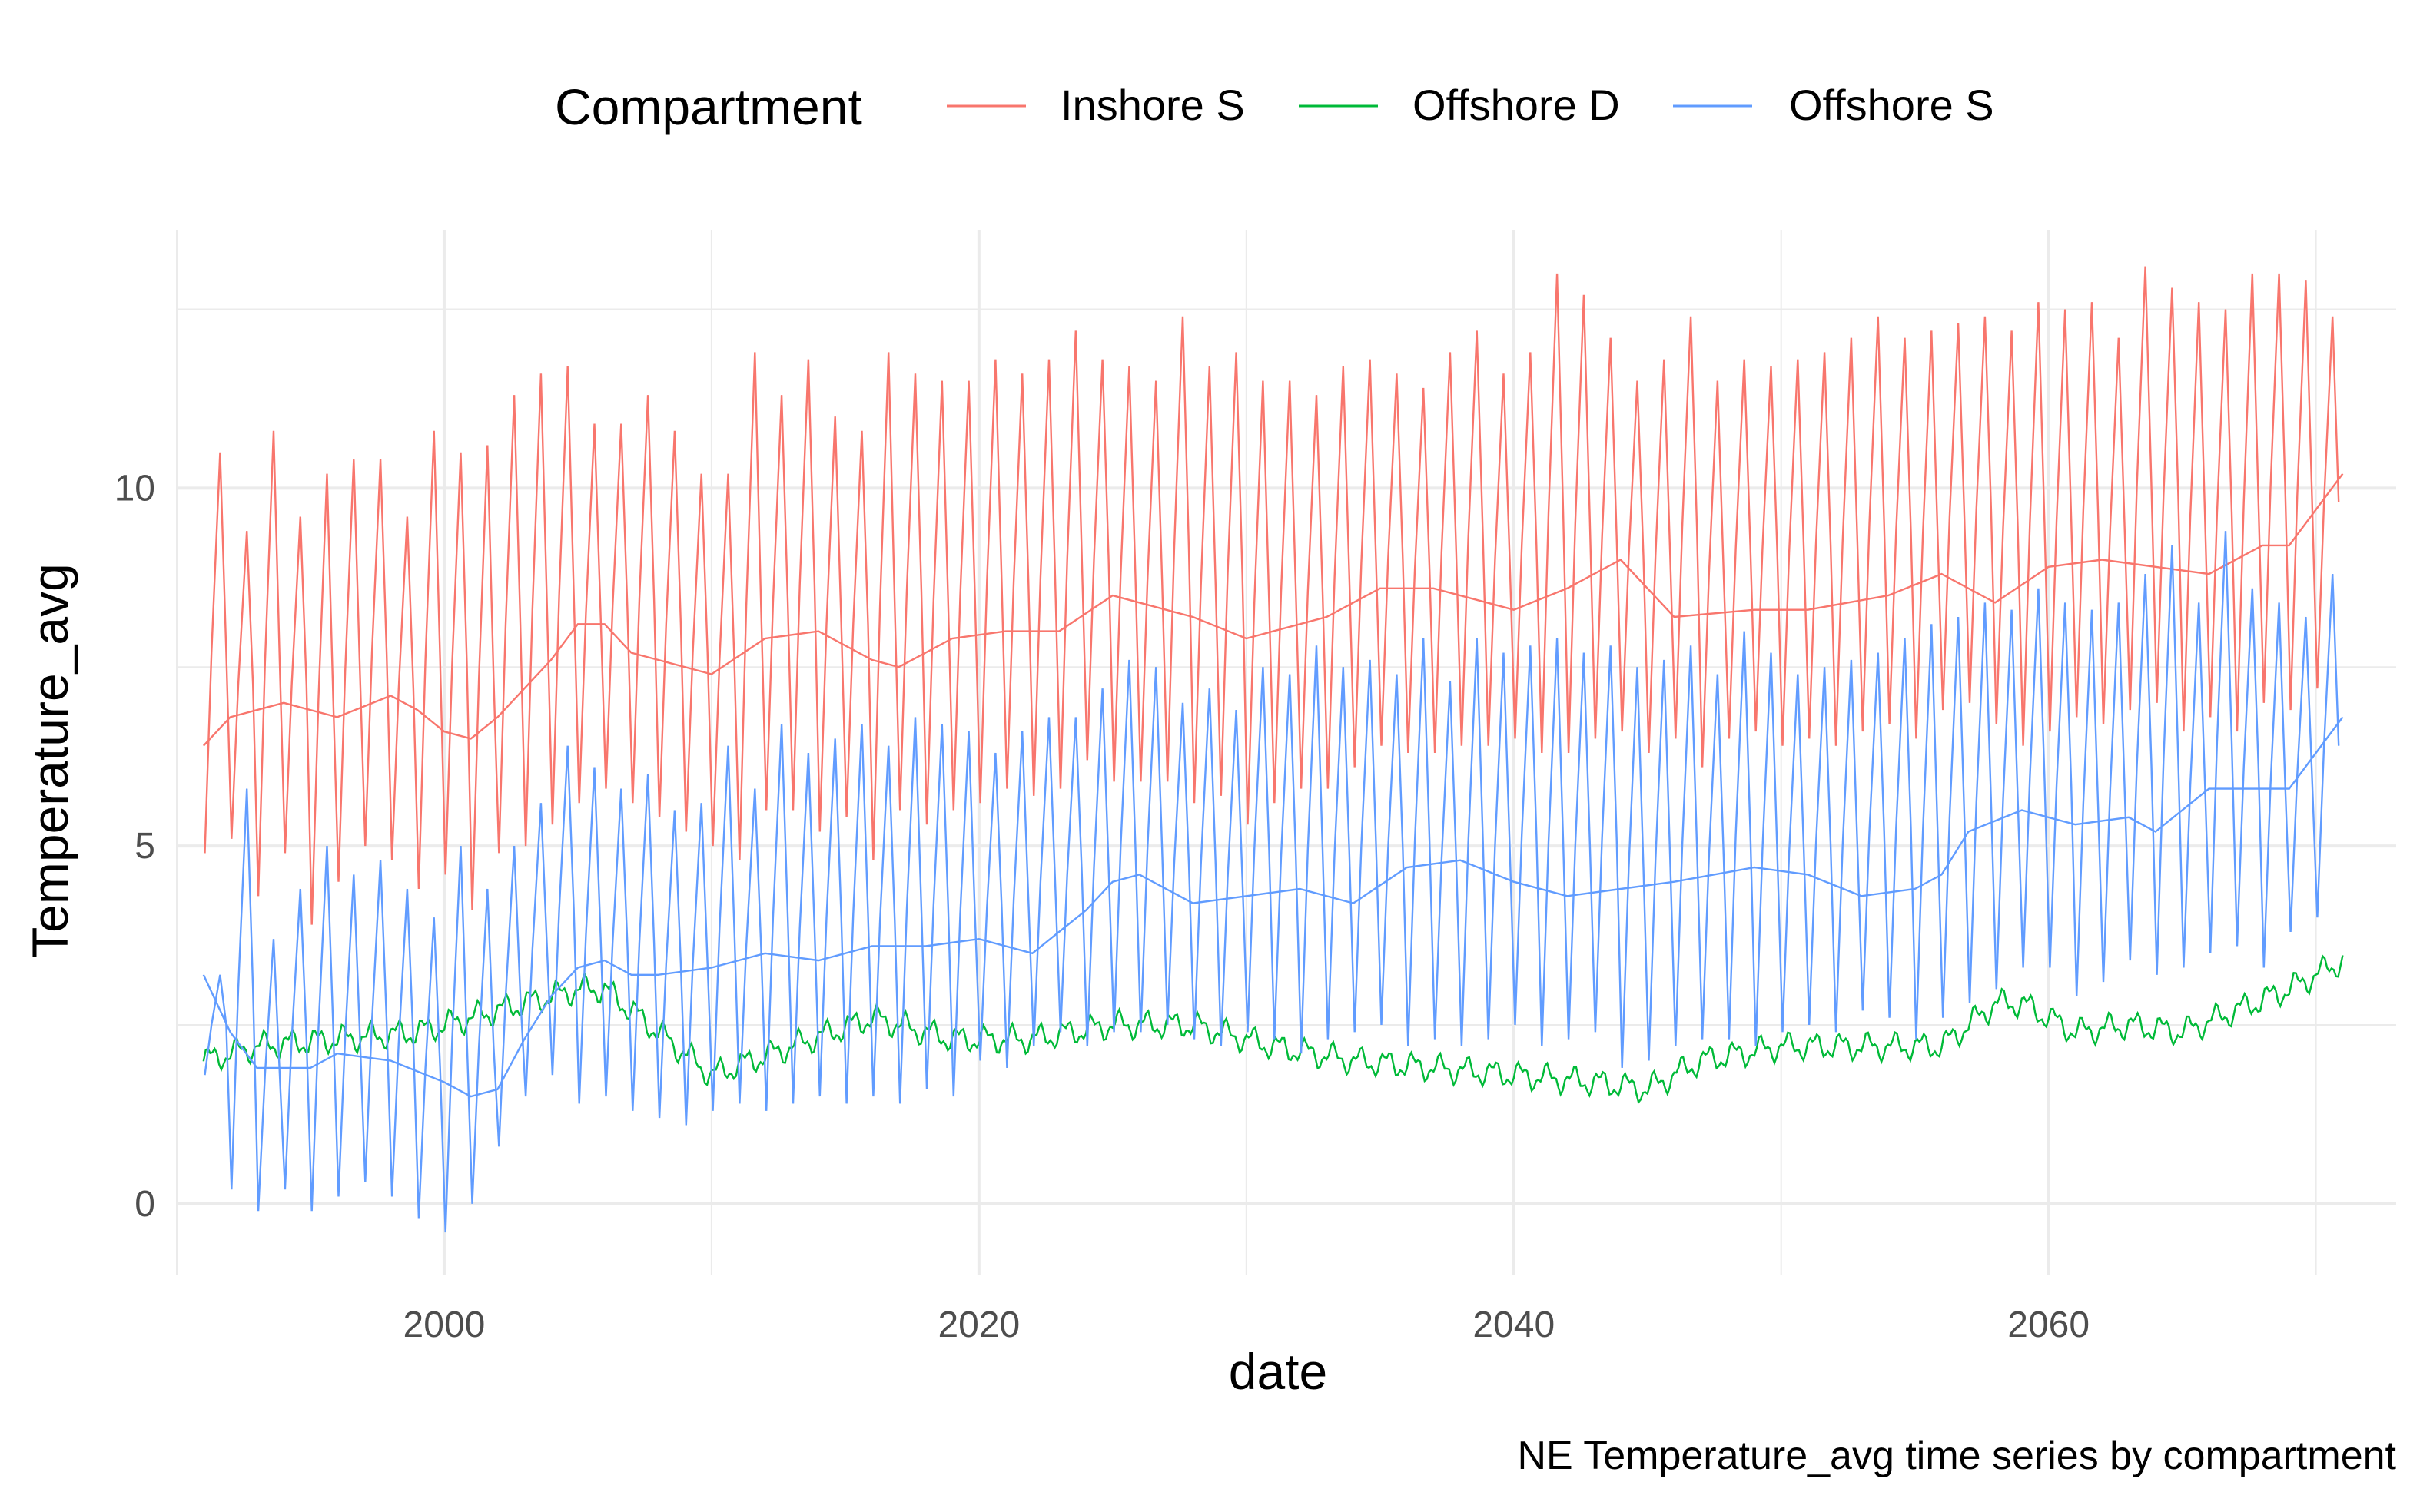  I want to click on x-tick-label: 2000, so click(444, 1325).